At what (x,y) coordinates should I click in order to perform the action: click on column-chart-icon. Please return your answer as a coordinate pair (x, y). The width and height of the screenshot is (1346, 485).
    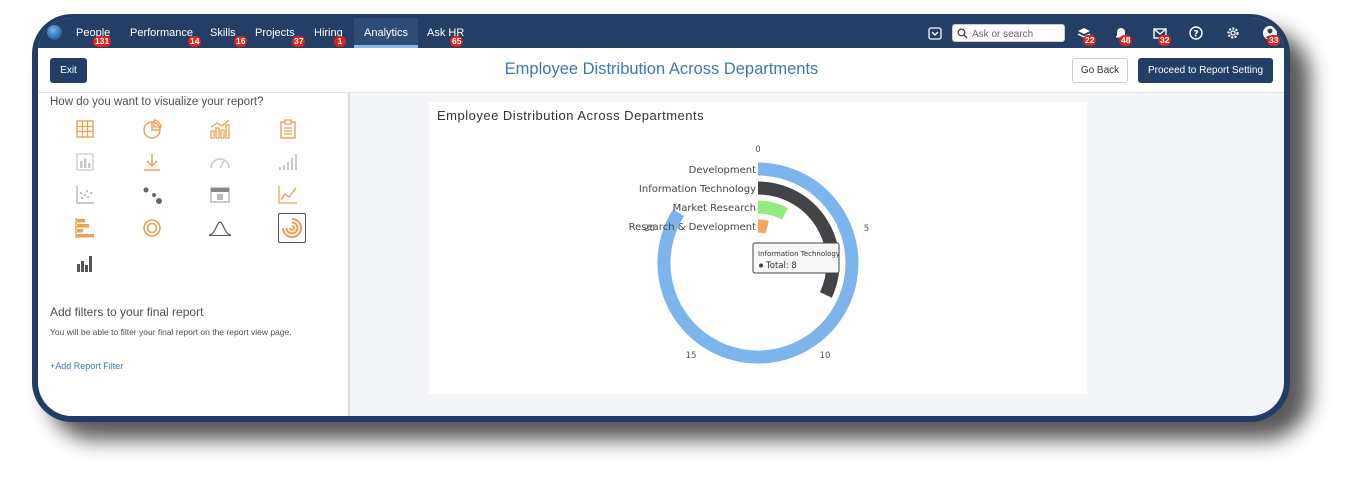
    Looking at the image, I should click on (85, 162).